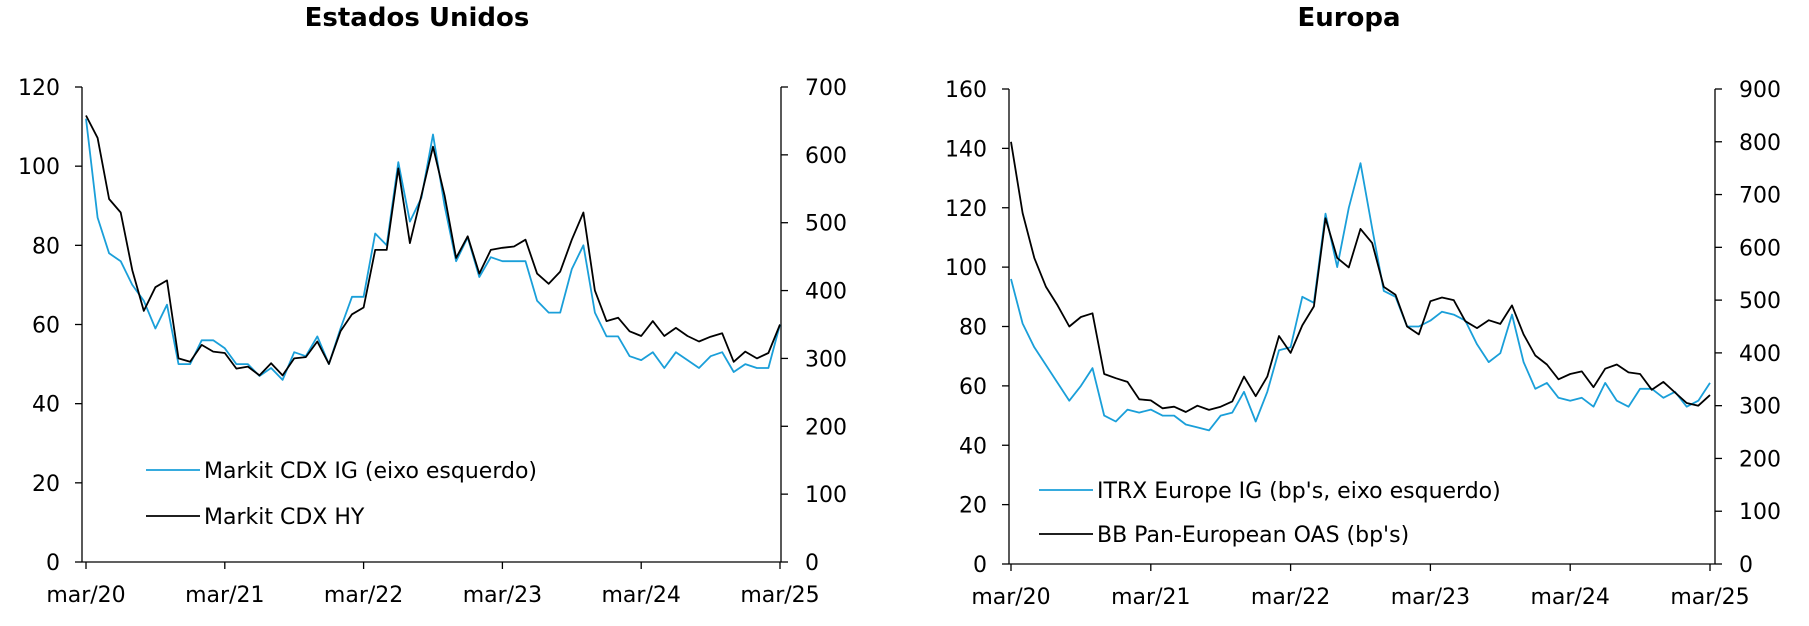 The image size is (1809, 626). I want to click on left-y-tick-labels: 0 20 40 60 80 100 120 140 160, so click(977, 328).